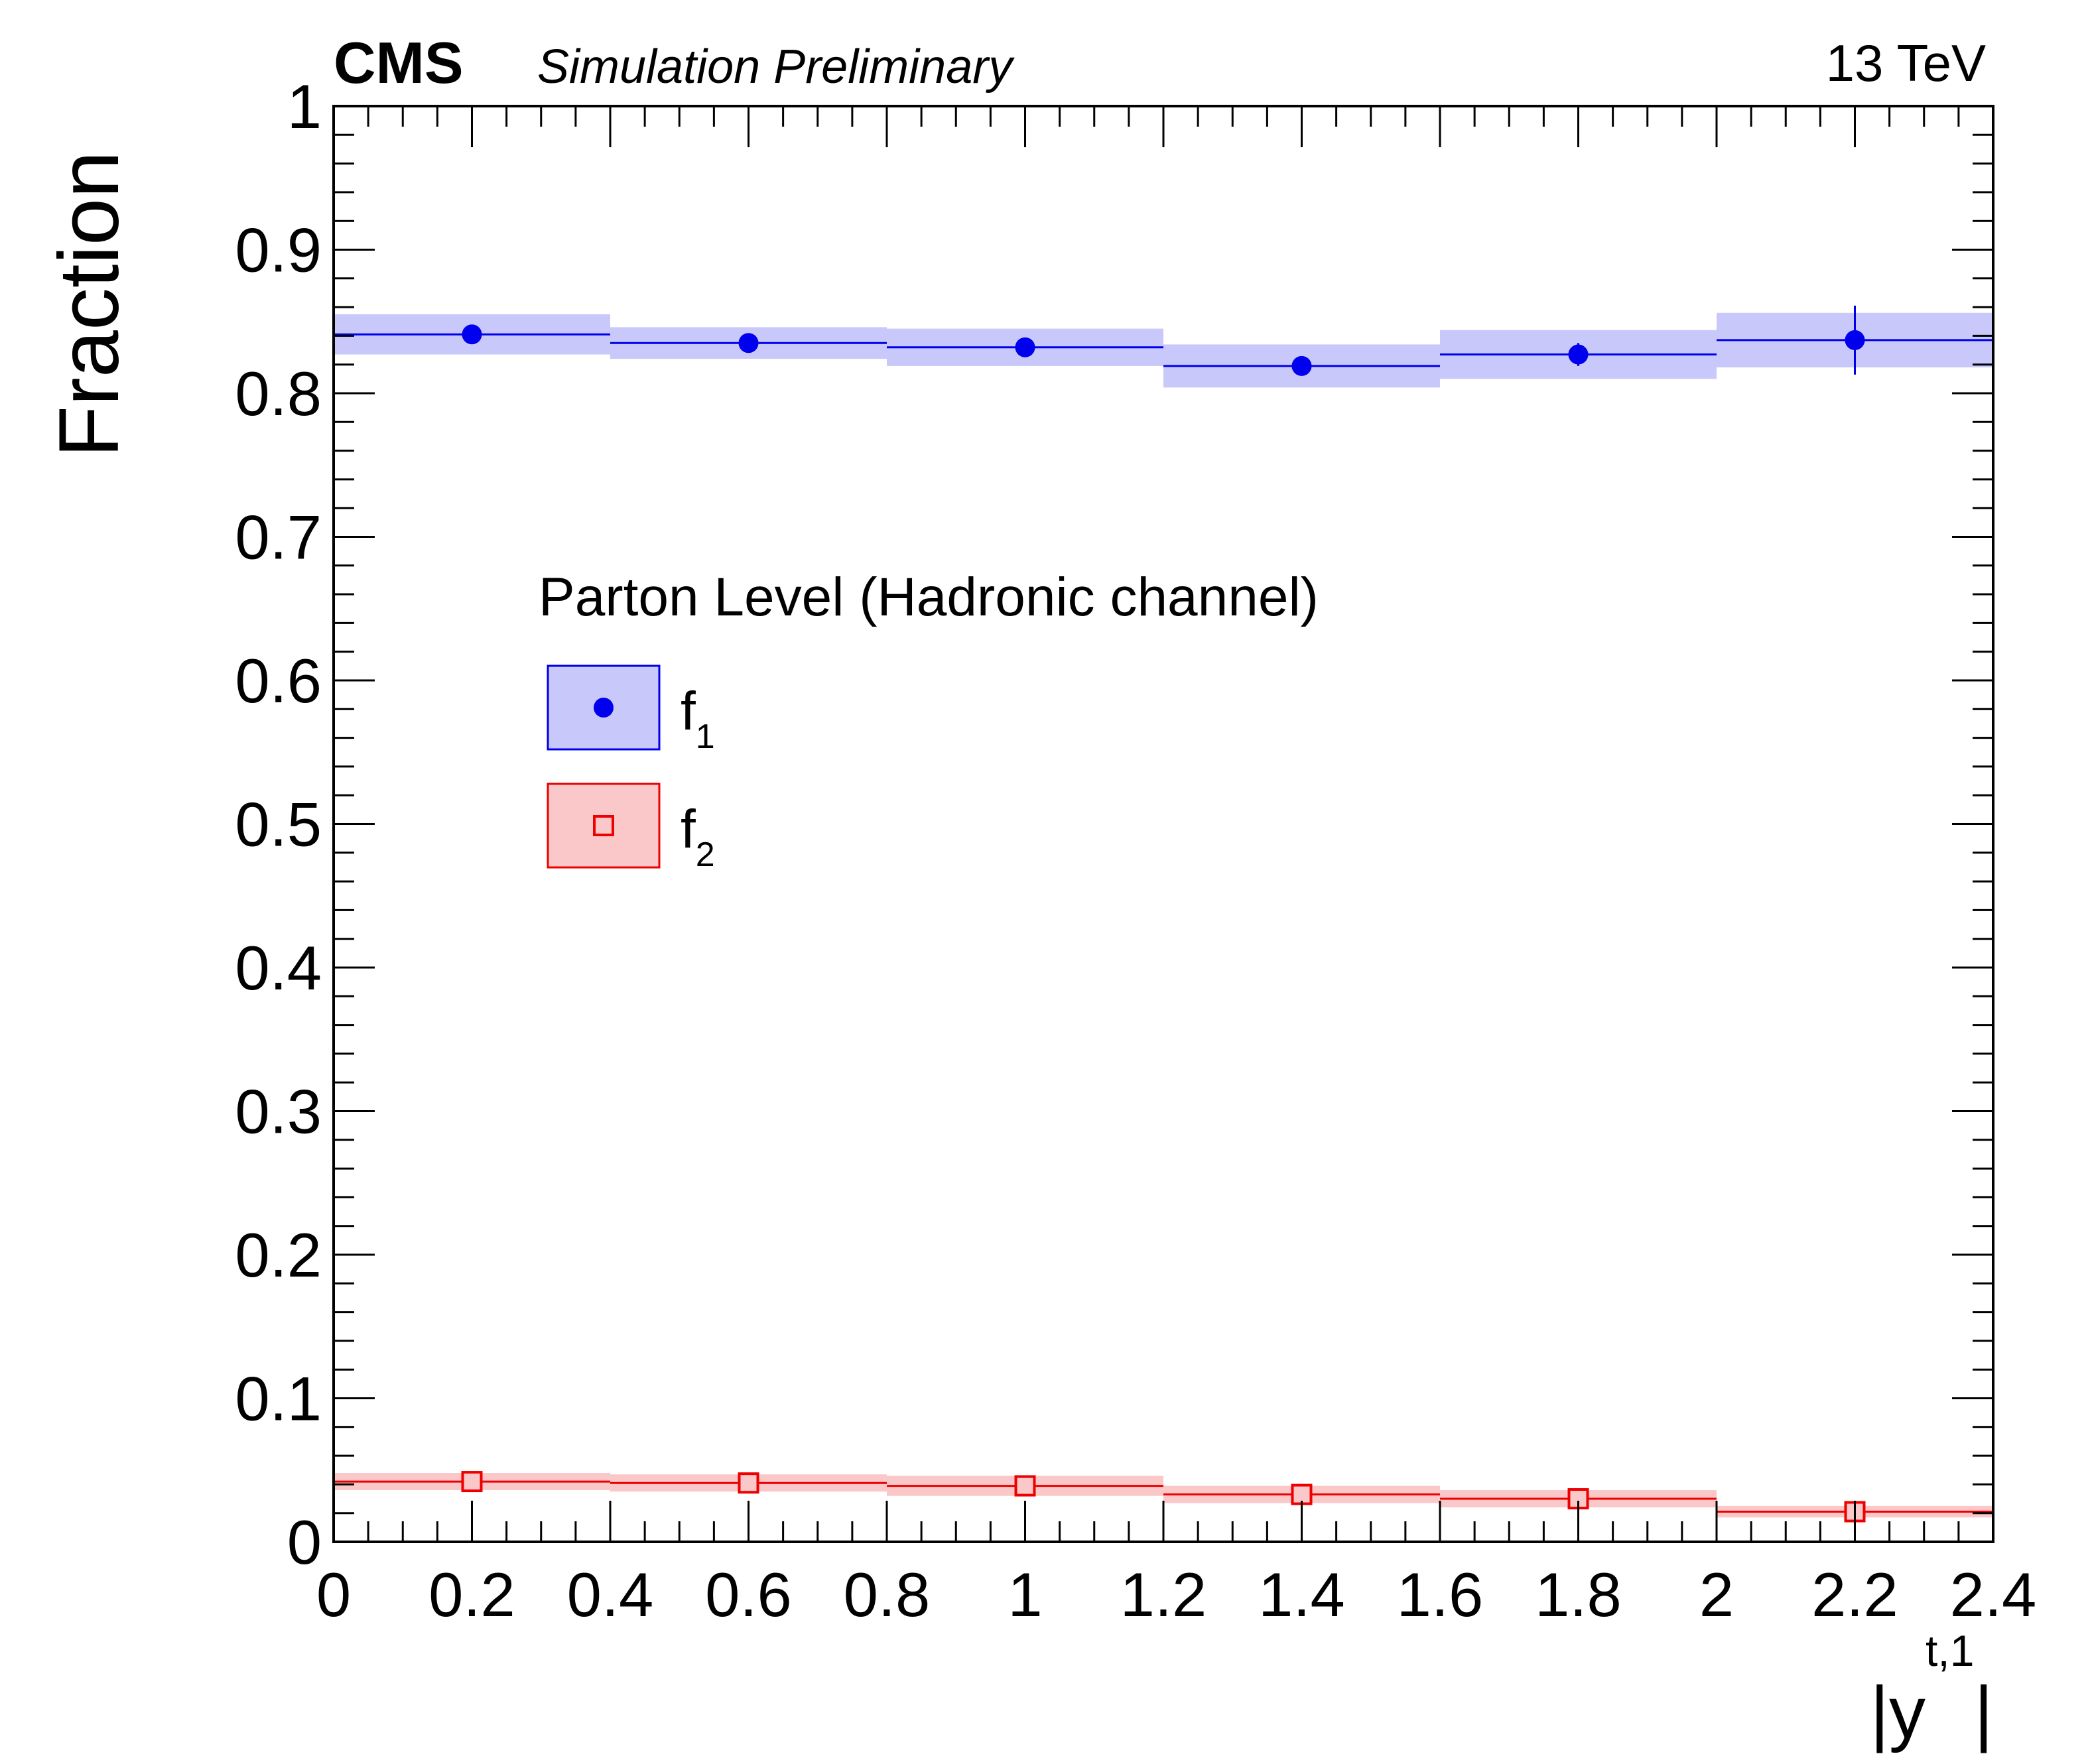 The height and width of the screenshot is (1764, 2090). What do you see at coordinates (888, 1594) in the screenshot?
I see `x-tick-label-4: 0.8` at bounding box center [888, 1594].